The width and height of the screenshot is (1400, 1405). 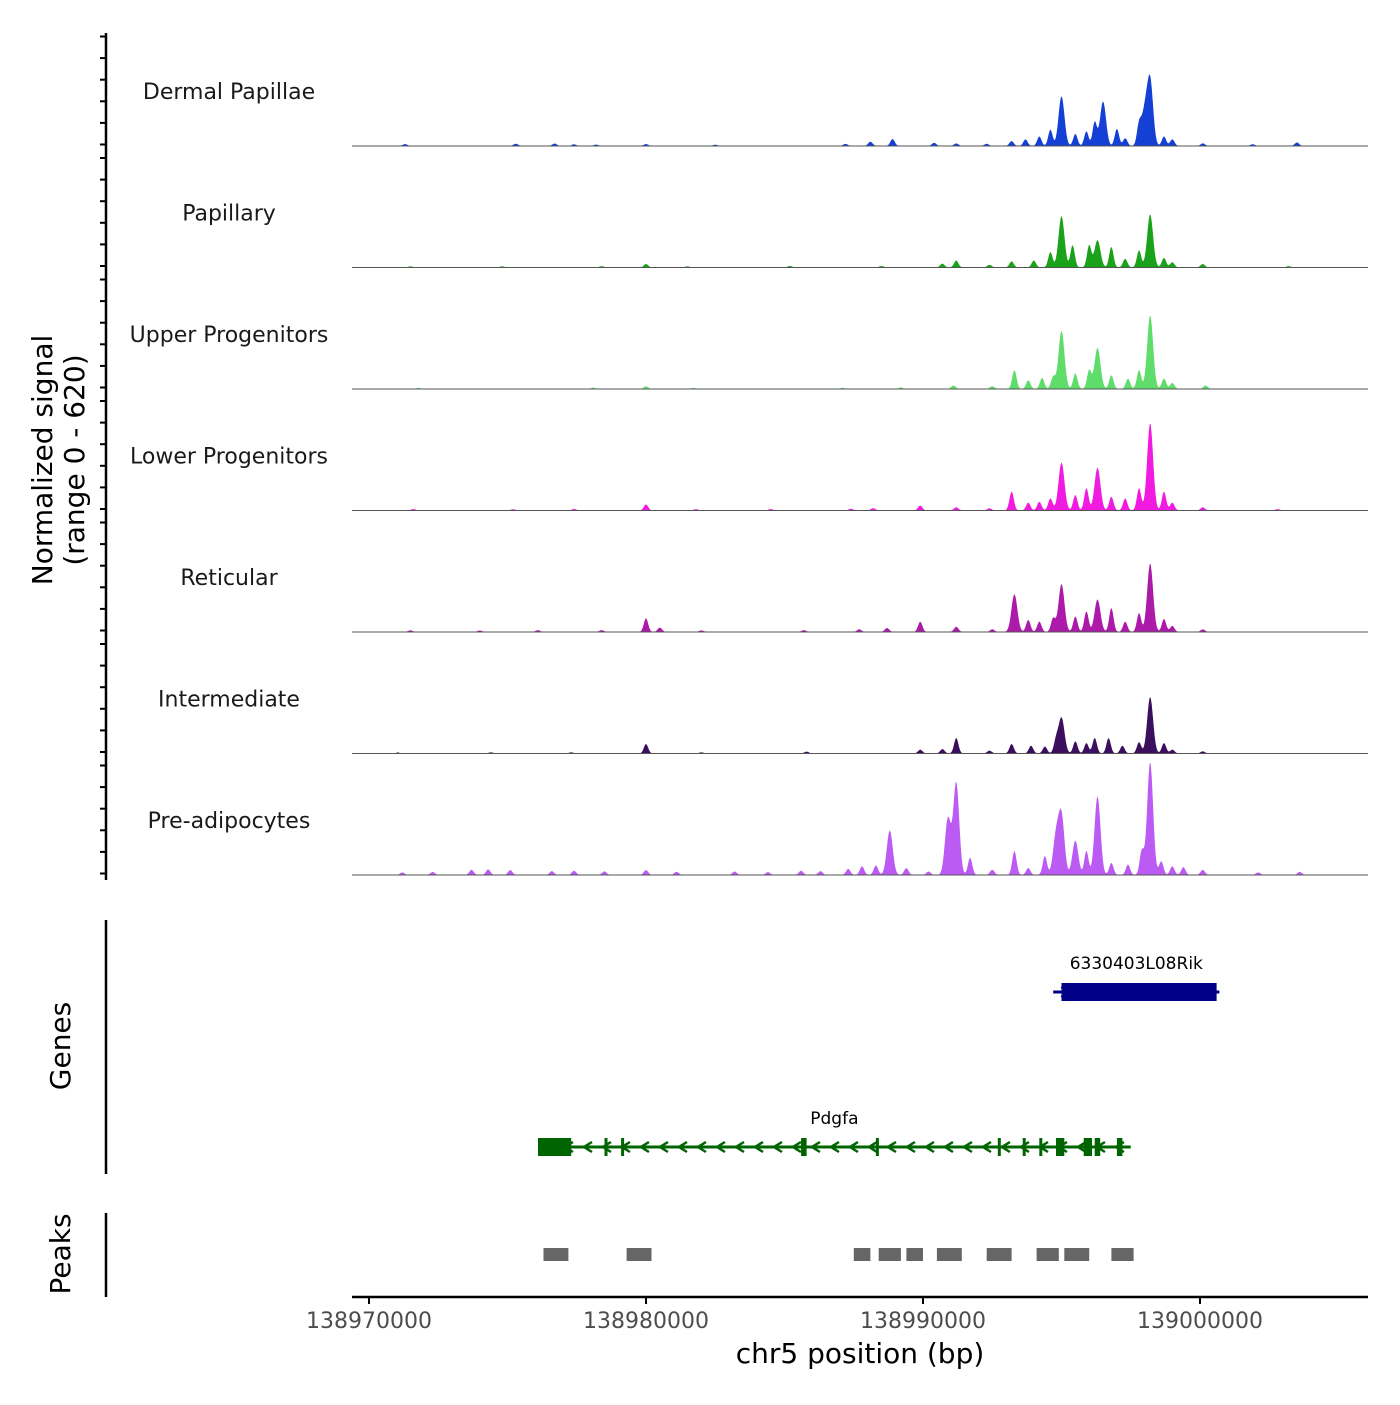 I want to click on x-tick-label: 139000000, so click(x=1200, y=1321).